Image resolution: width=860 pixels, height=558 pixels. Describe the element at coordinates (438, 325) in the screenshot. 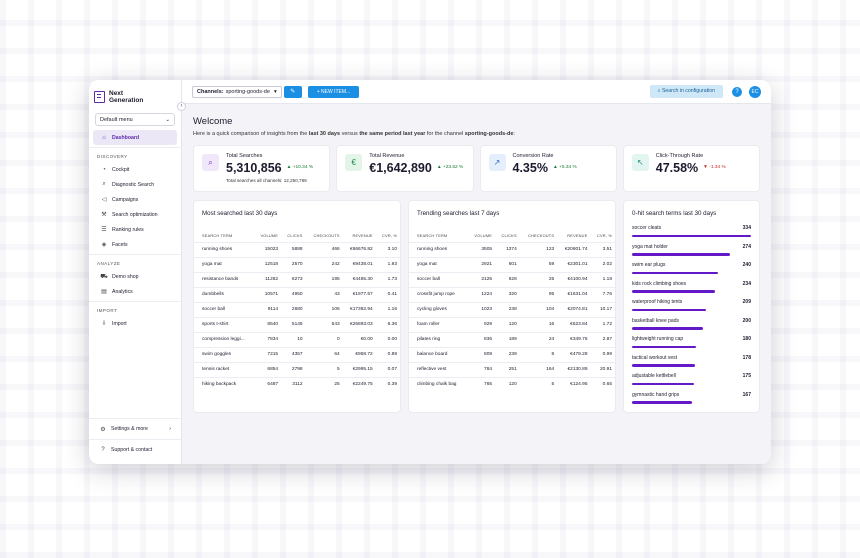

I see `table-cell: foam roller` at that location.